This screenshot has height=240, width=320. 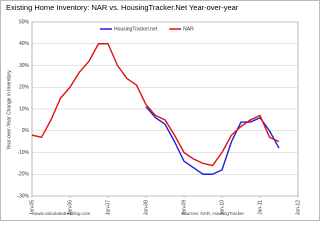 I want to click on x-tick-label: Jan-08, so click(x=146, y=208).